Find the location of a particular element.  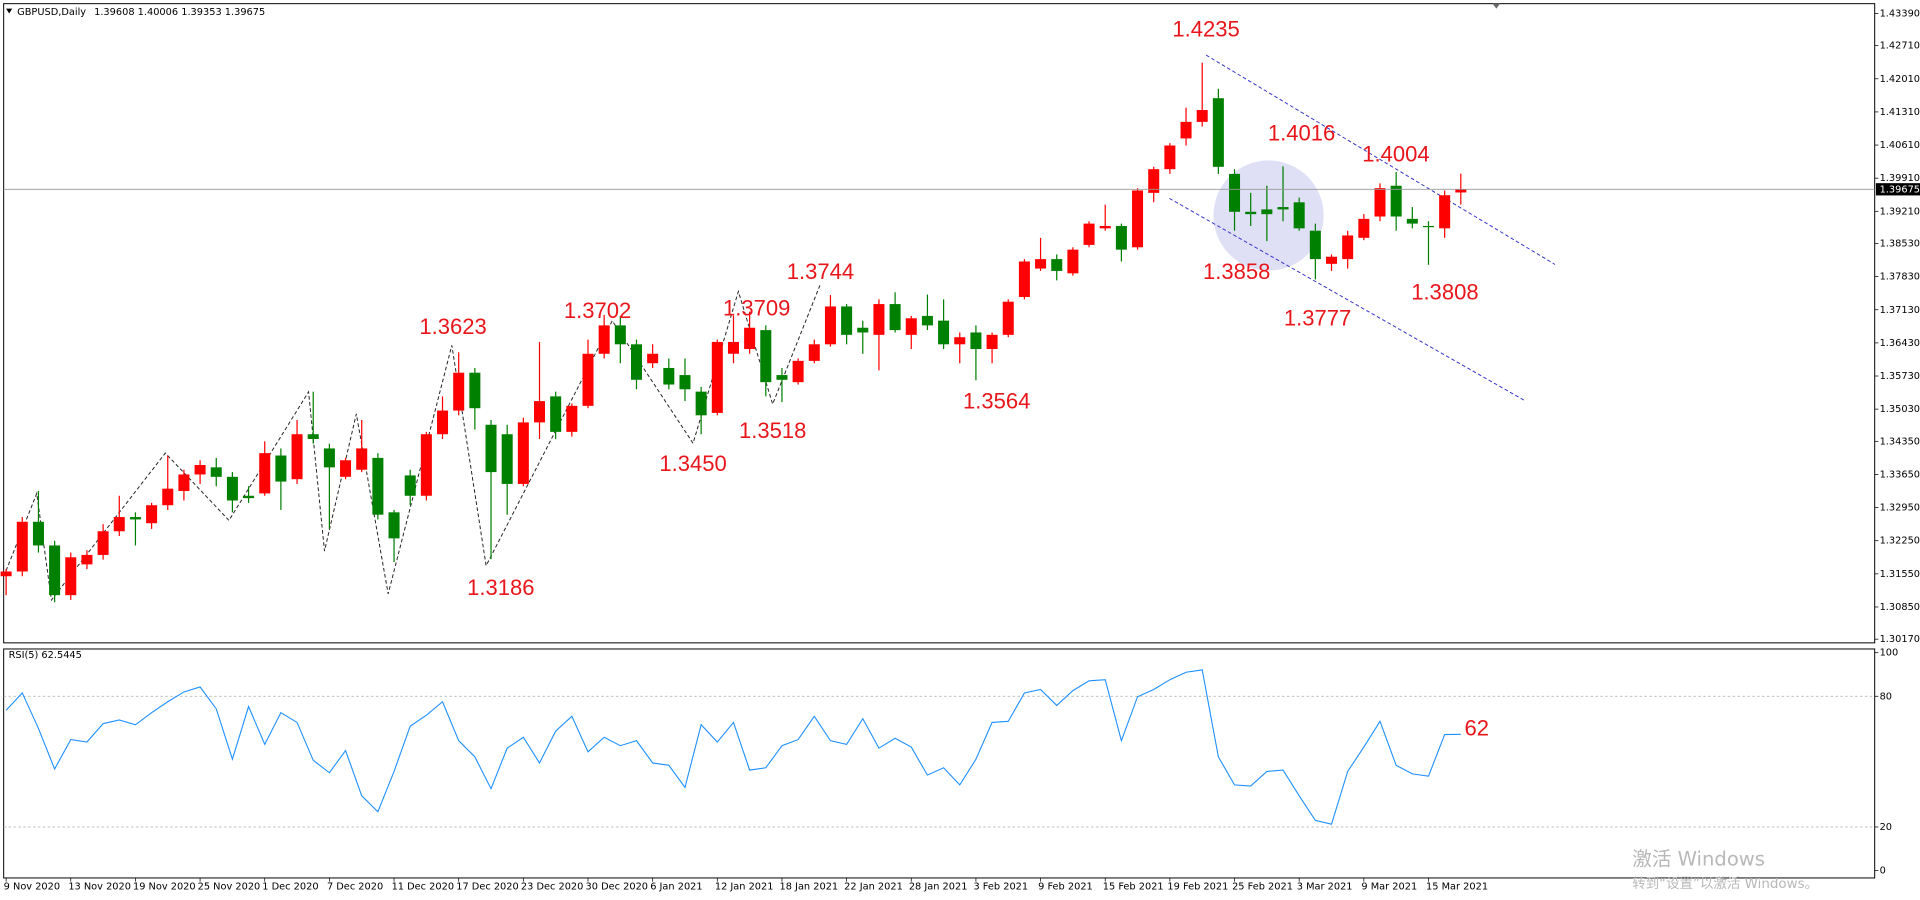

y-tick-label: 1.41310 is located at coordinates (1900, 112).